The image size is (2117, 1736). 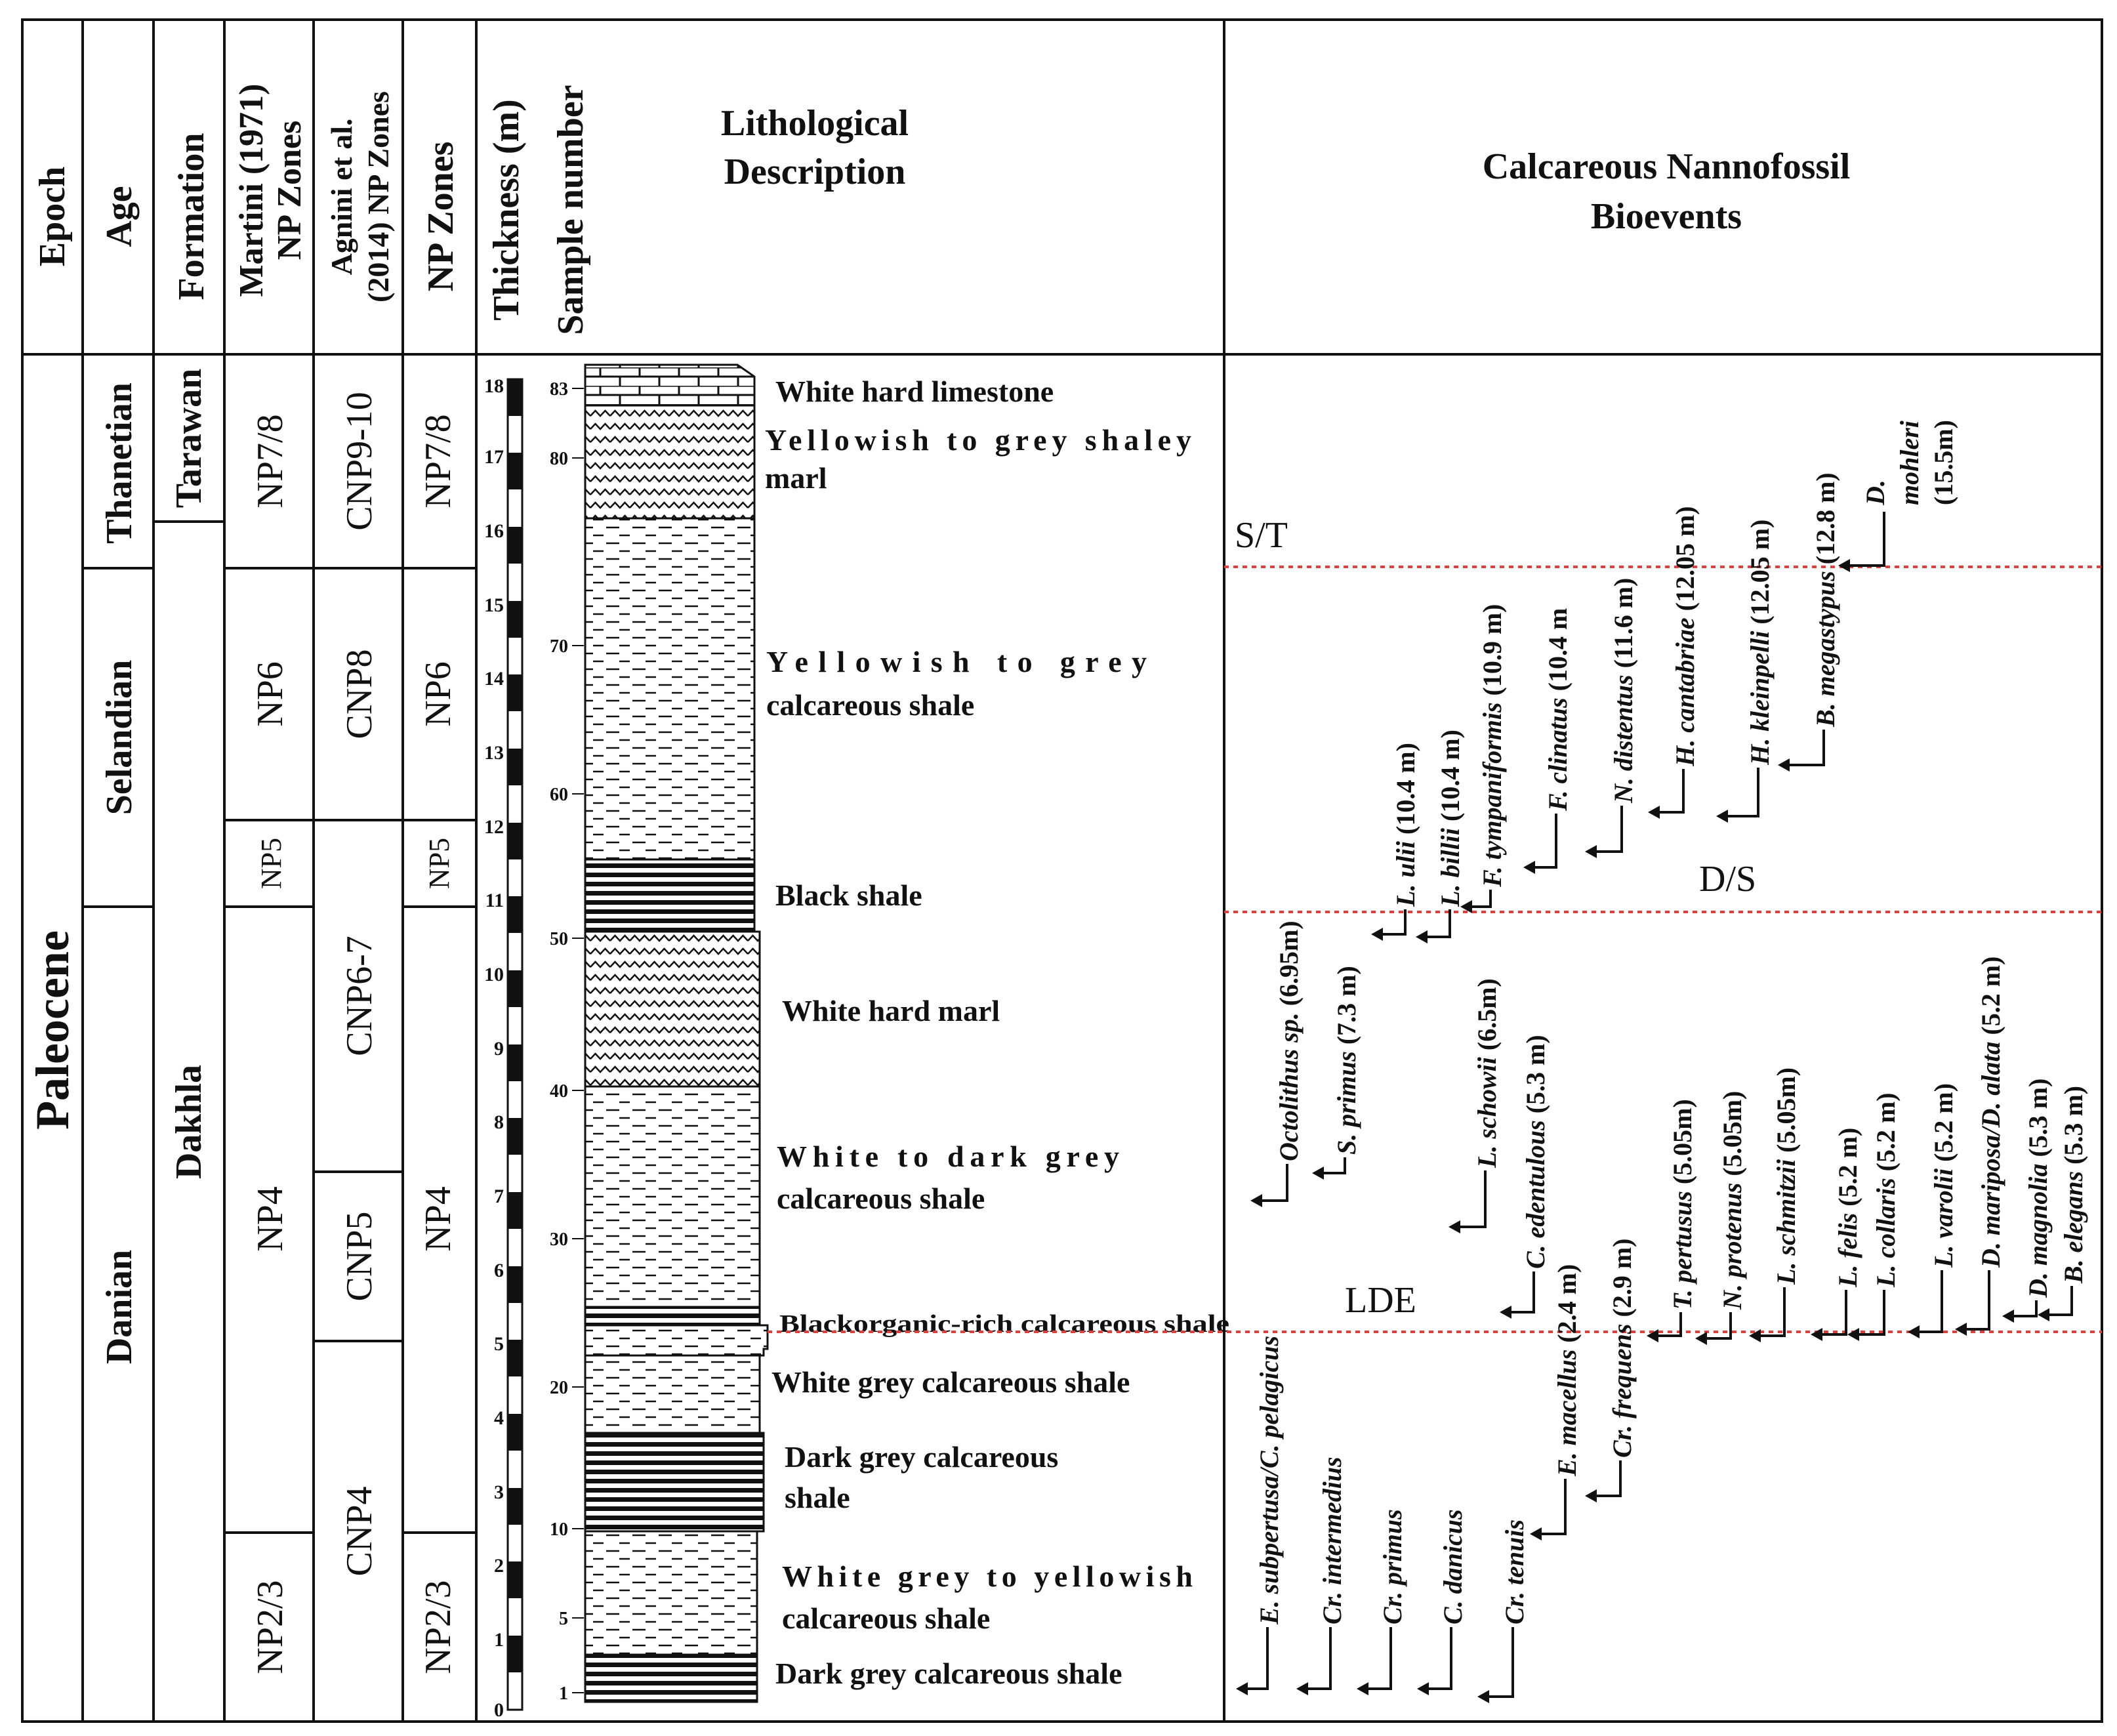 What do you see at coordinates (360, 984) in the screenshot?
I see `agnini-zones: CNP9-10 CNP8 CNP6-7 CNP5 CNP4` at bounding box center [360, 984].